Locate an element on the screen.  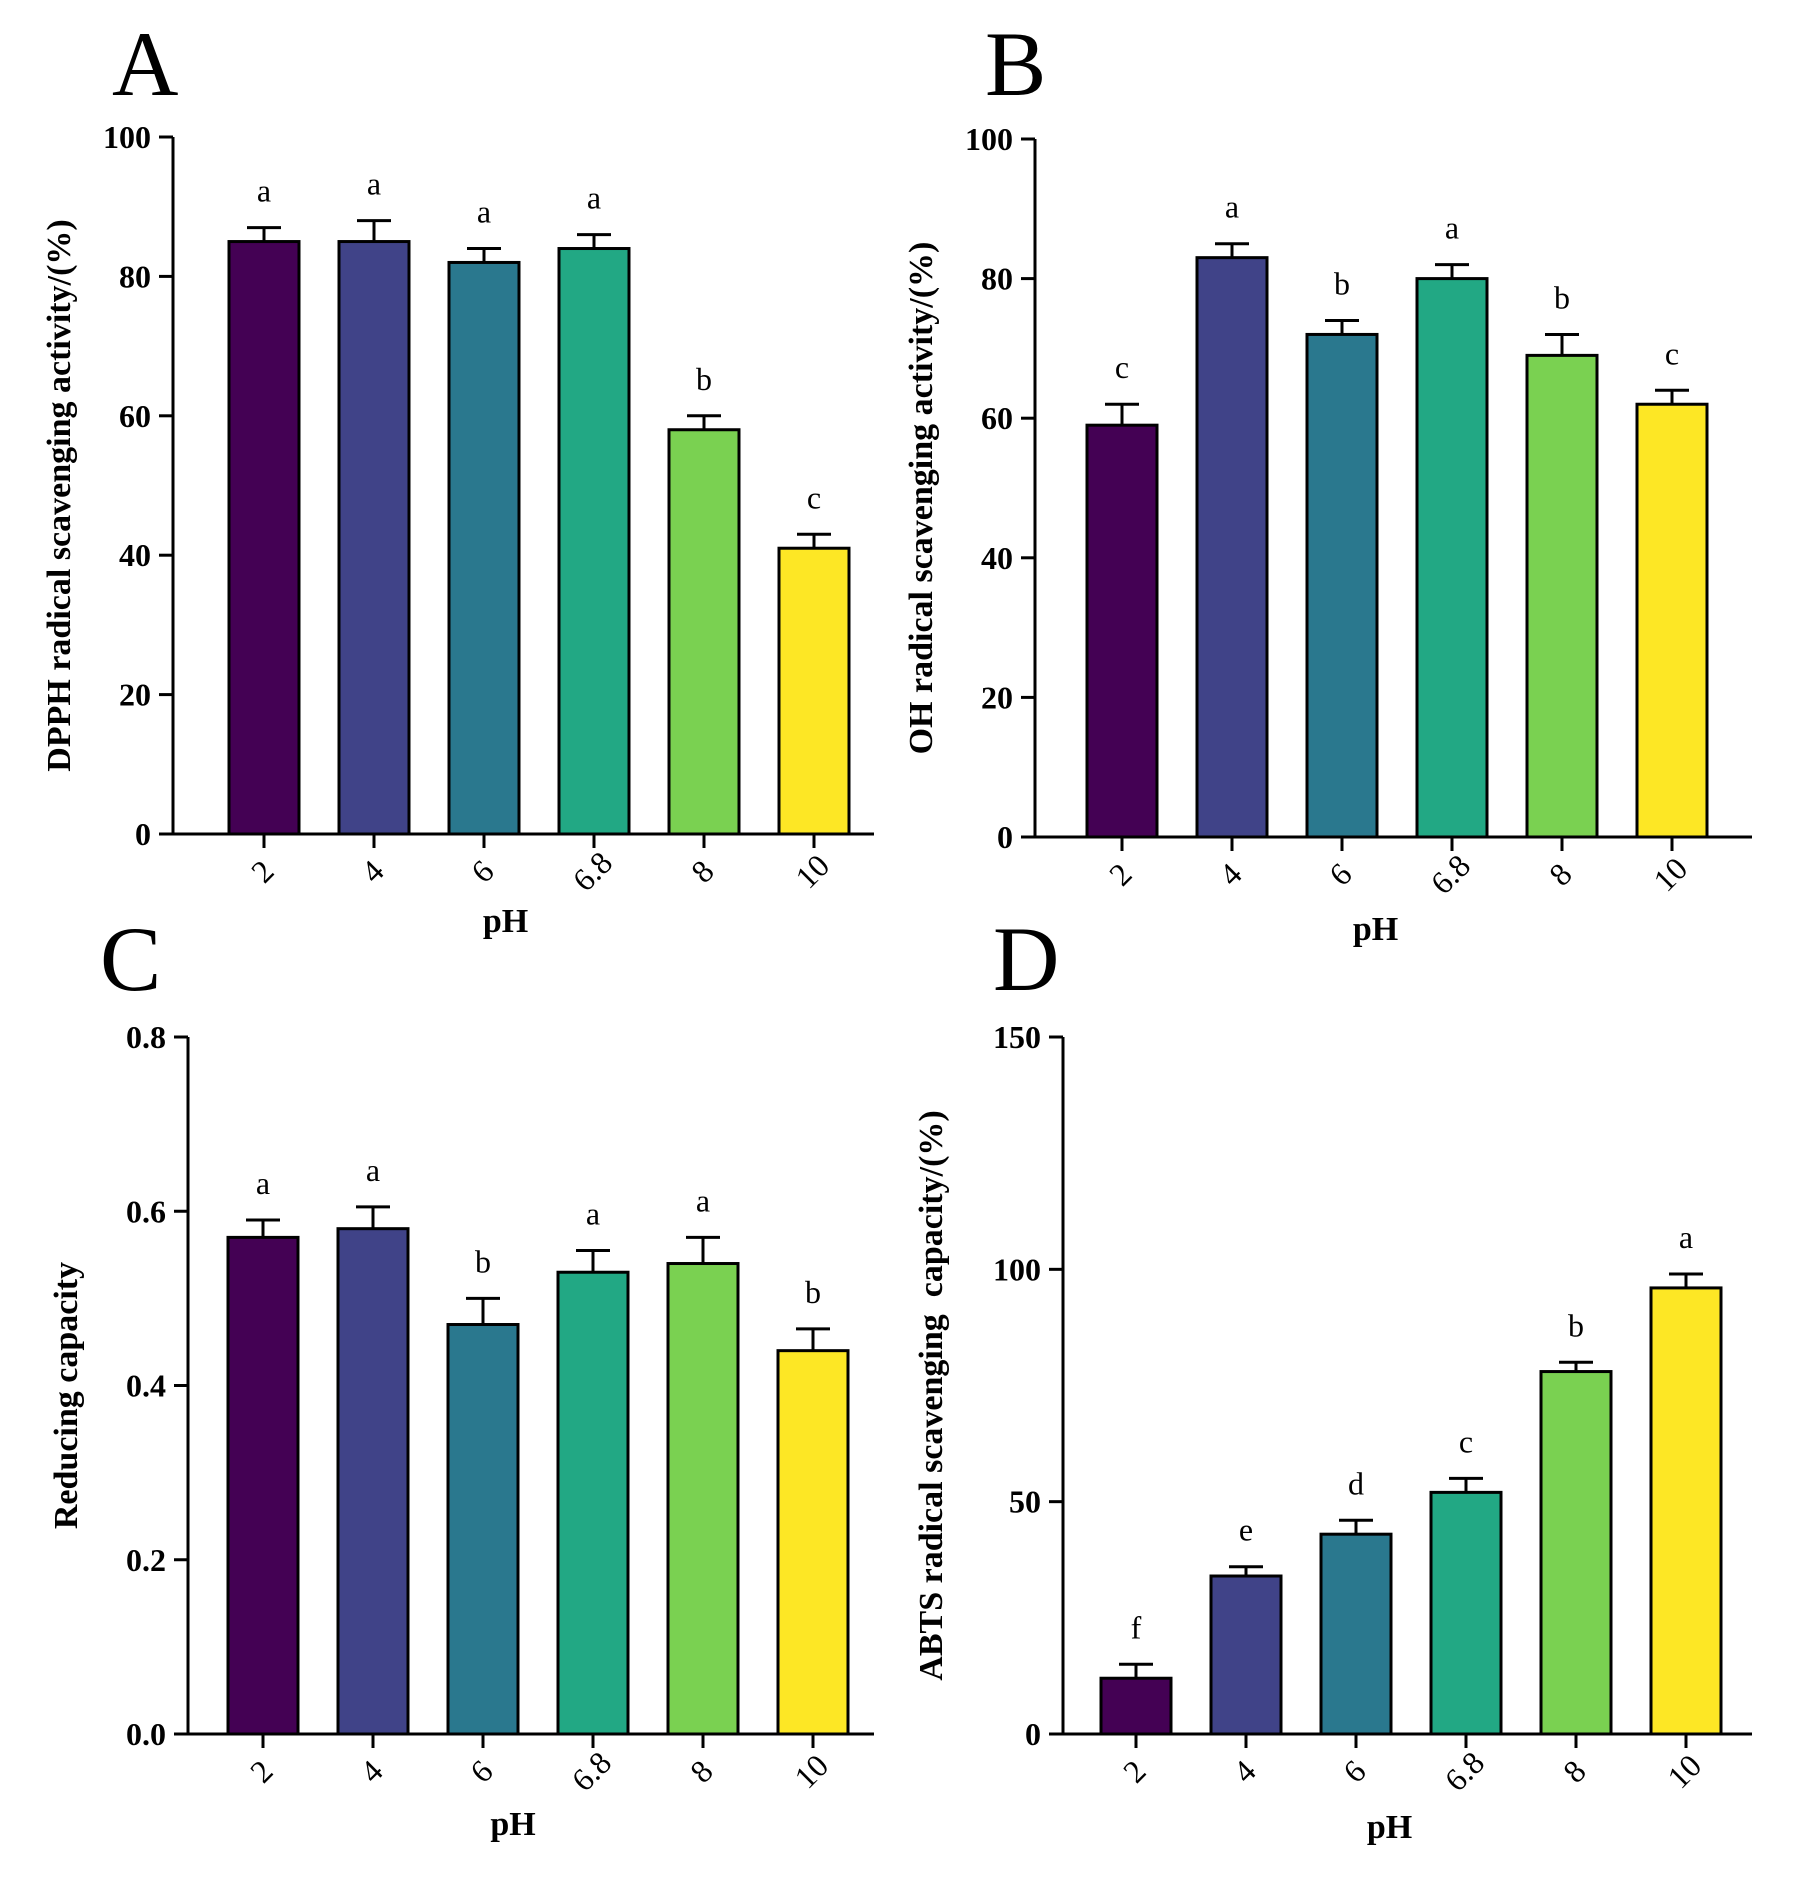
significance-label: d is located at coordinates (1356, 1483).